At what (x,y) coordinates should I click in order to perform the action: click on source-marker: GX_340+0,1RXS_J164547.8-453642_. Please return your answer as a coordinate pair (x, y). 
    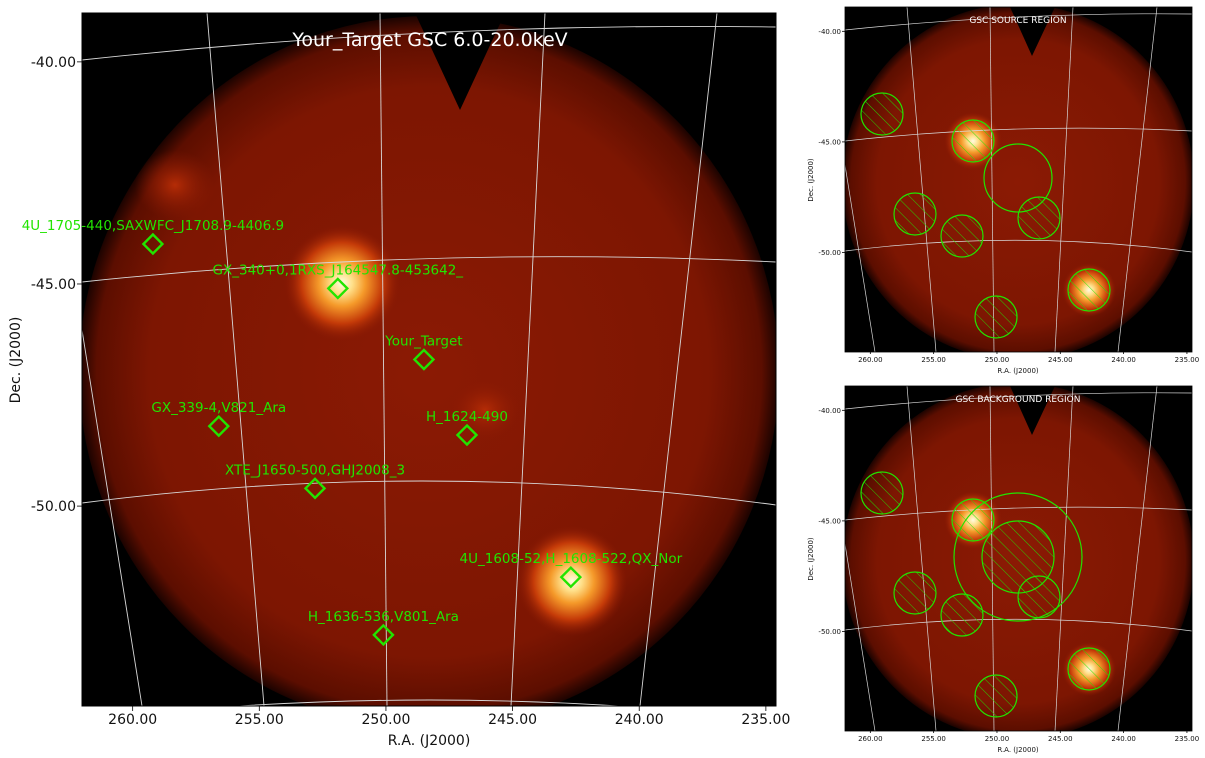
    Looking at the image, I should click on (338, 281).